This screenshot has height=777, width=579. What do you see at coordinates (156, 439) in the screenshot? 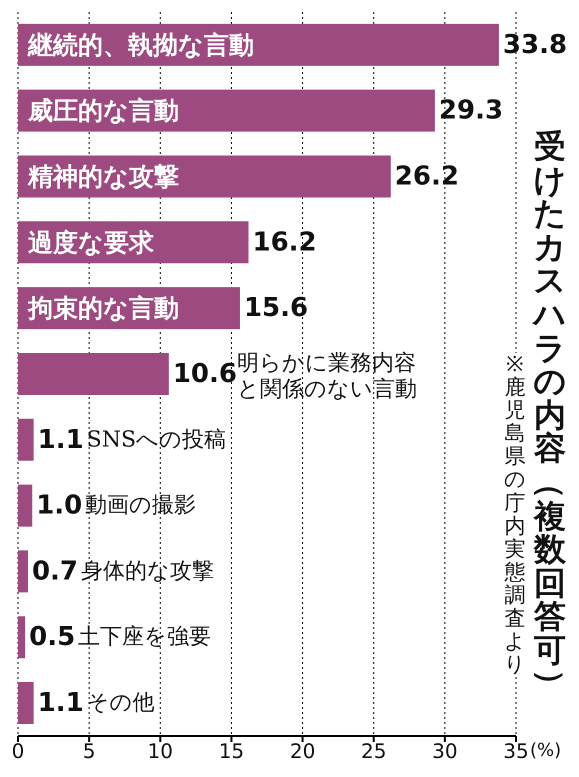
I see `y-tick-label: SNSへの投稿` at bounding box center [156, 439].